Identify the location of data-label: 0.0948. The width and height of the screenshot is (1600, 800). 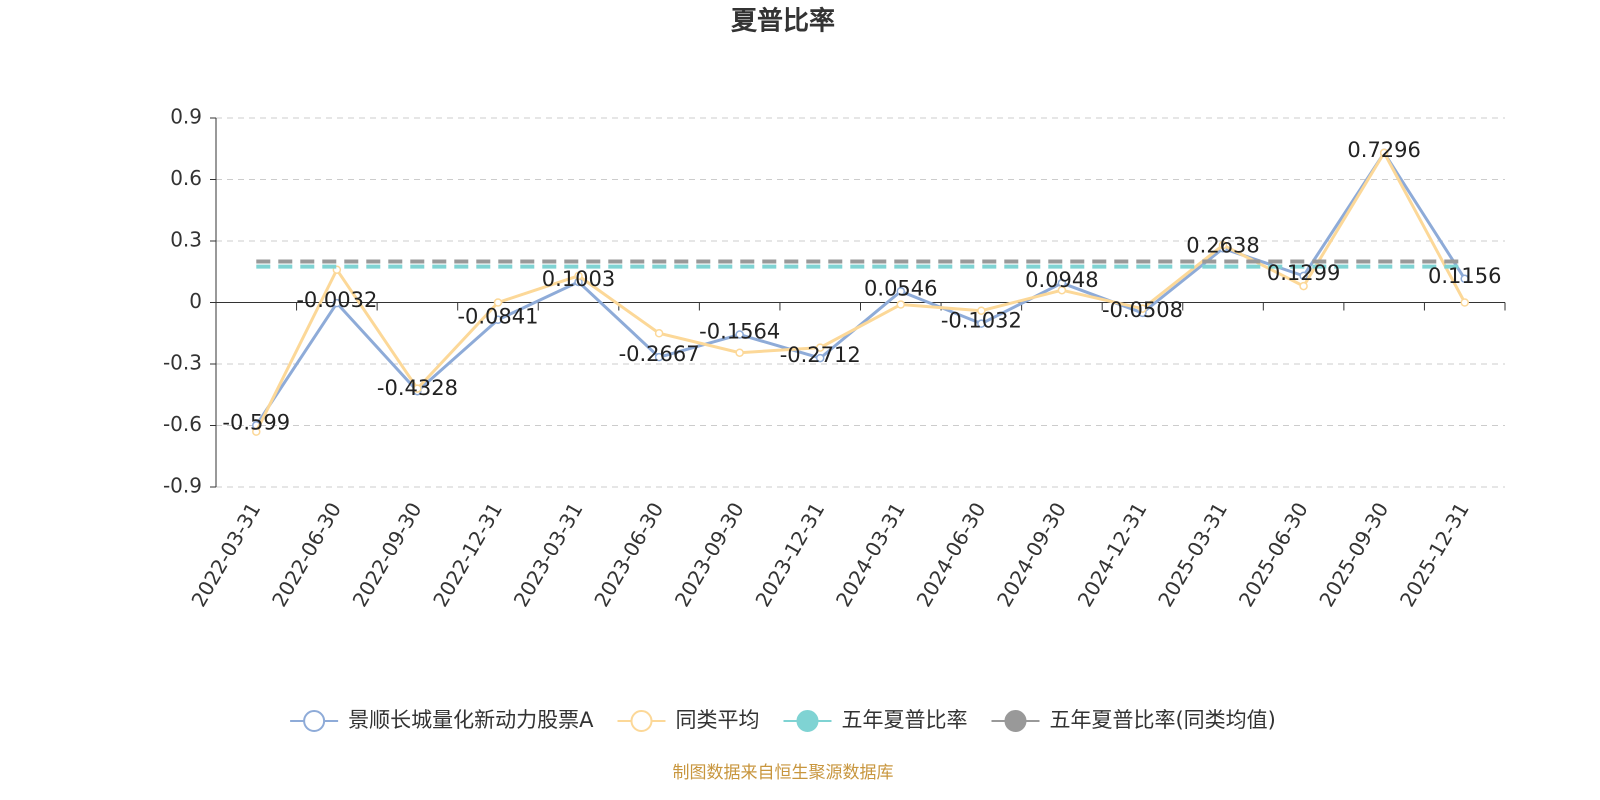
(1061, 280).